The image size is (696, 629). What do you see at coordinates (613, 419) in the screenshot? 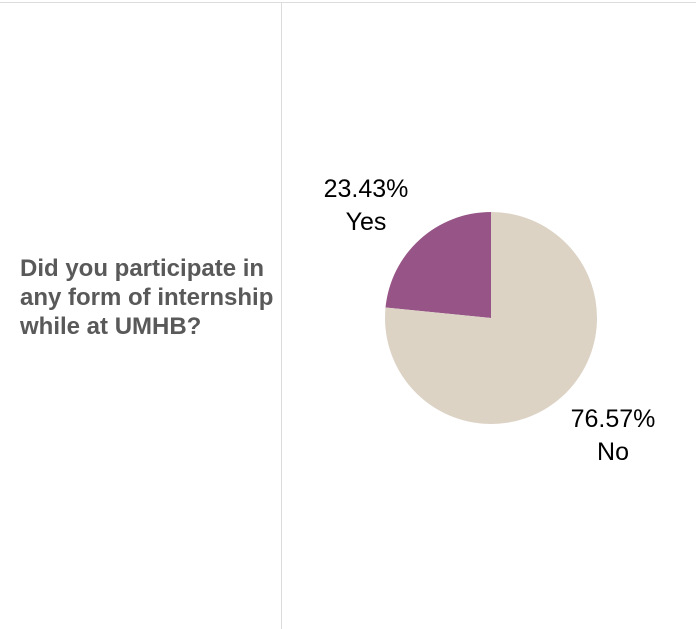
I see `slice-label-no-percent: 76.57%` at bounding box center [613, 419].